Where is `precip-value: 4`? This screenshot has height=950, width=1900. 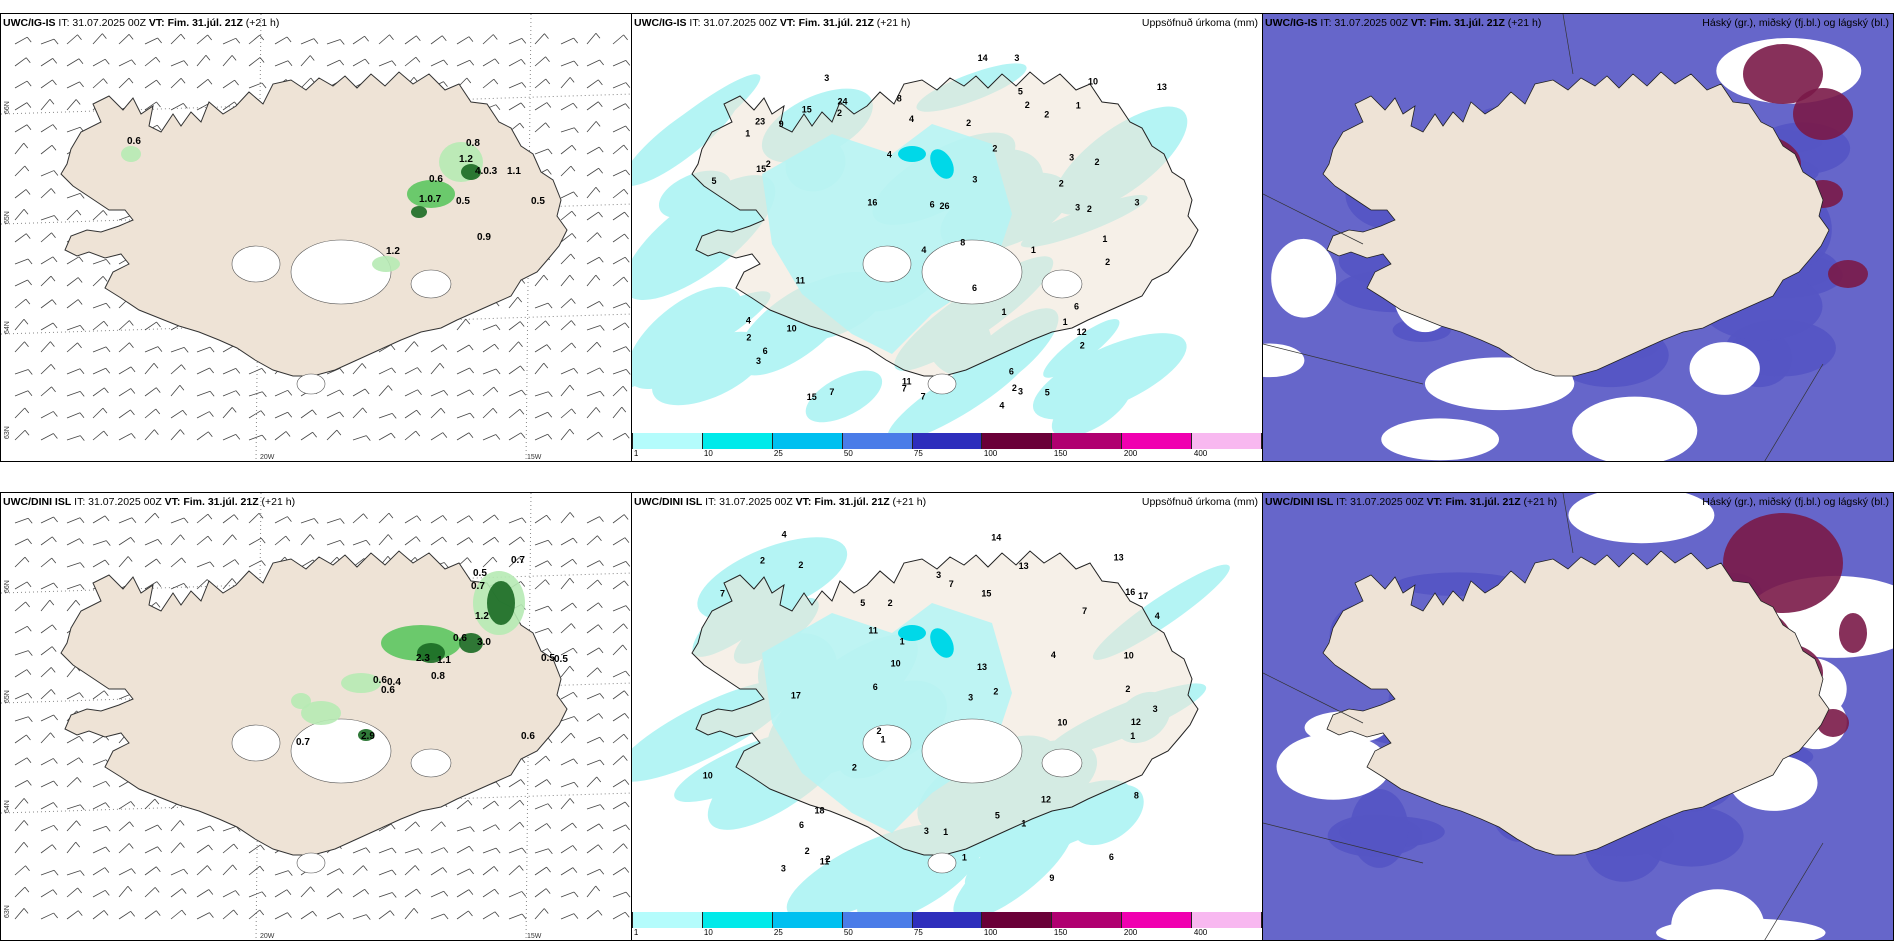
precip-value: 4 is located at coordinates (1157, 616).